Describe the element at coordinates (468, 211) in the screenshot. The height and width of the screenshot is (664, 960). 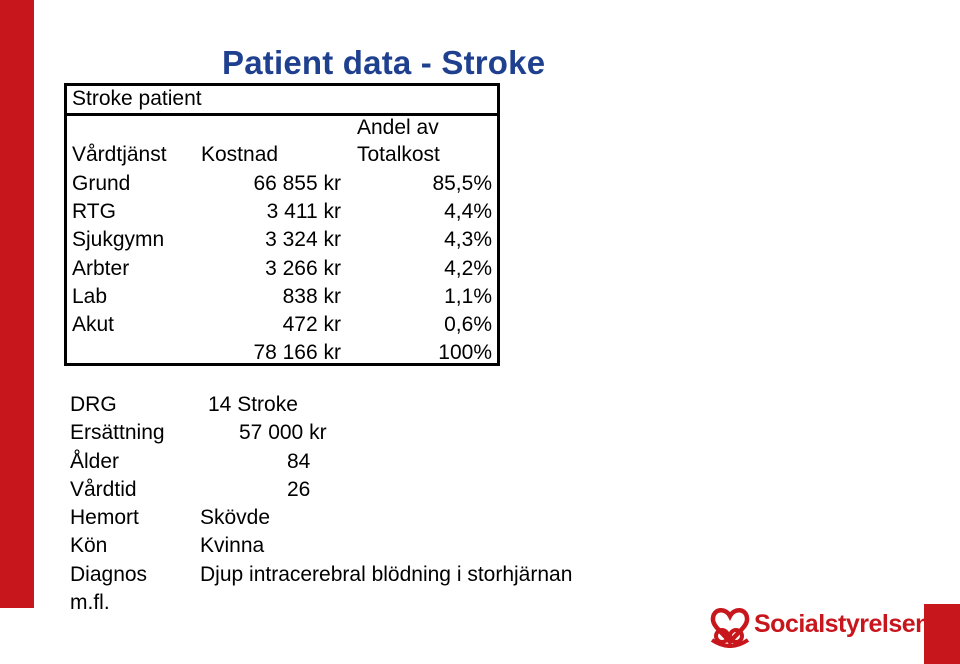
I see `row-share: 4,4%` at that location.